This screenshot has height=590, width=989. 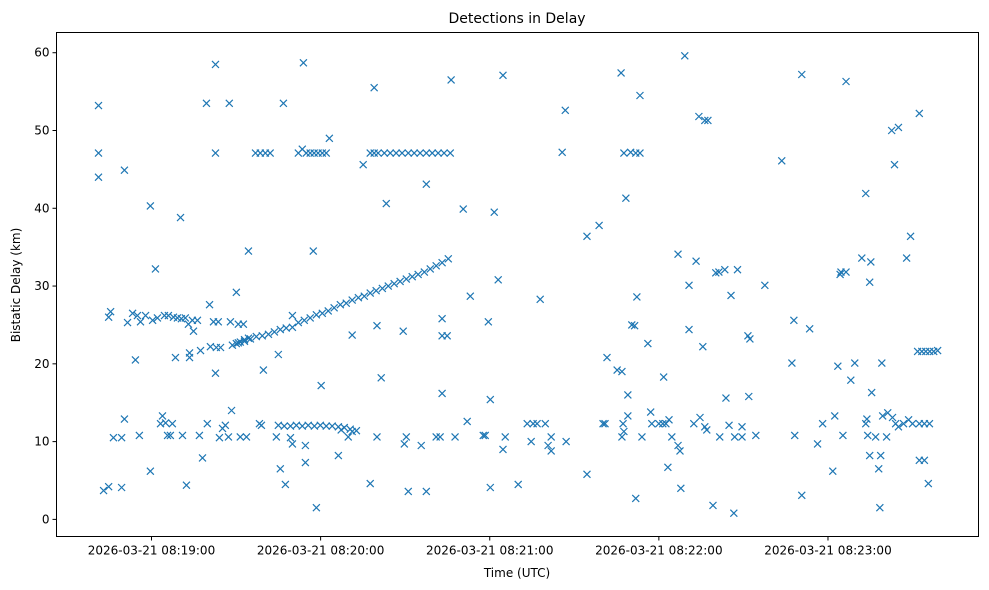 What do you see at coordinates (827, 551) in the screenshot?
I see `x-tick-label: 2026-03-21 08:23:00` at bounding box center [827, 551].